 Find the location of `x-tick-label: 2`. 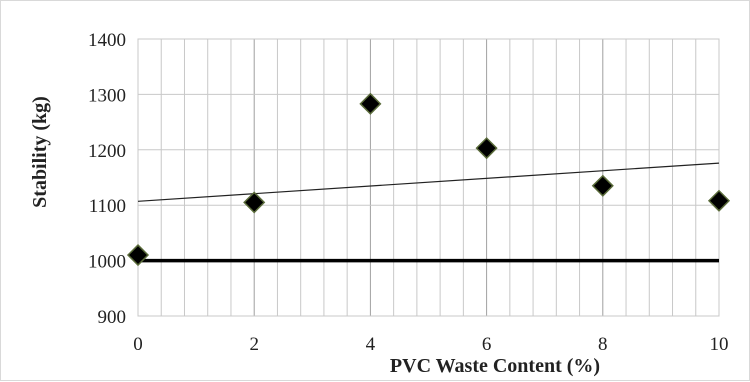

x-tick-label: 2 is located at coordinates (254, 344).